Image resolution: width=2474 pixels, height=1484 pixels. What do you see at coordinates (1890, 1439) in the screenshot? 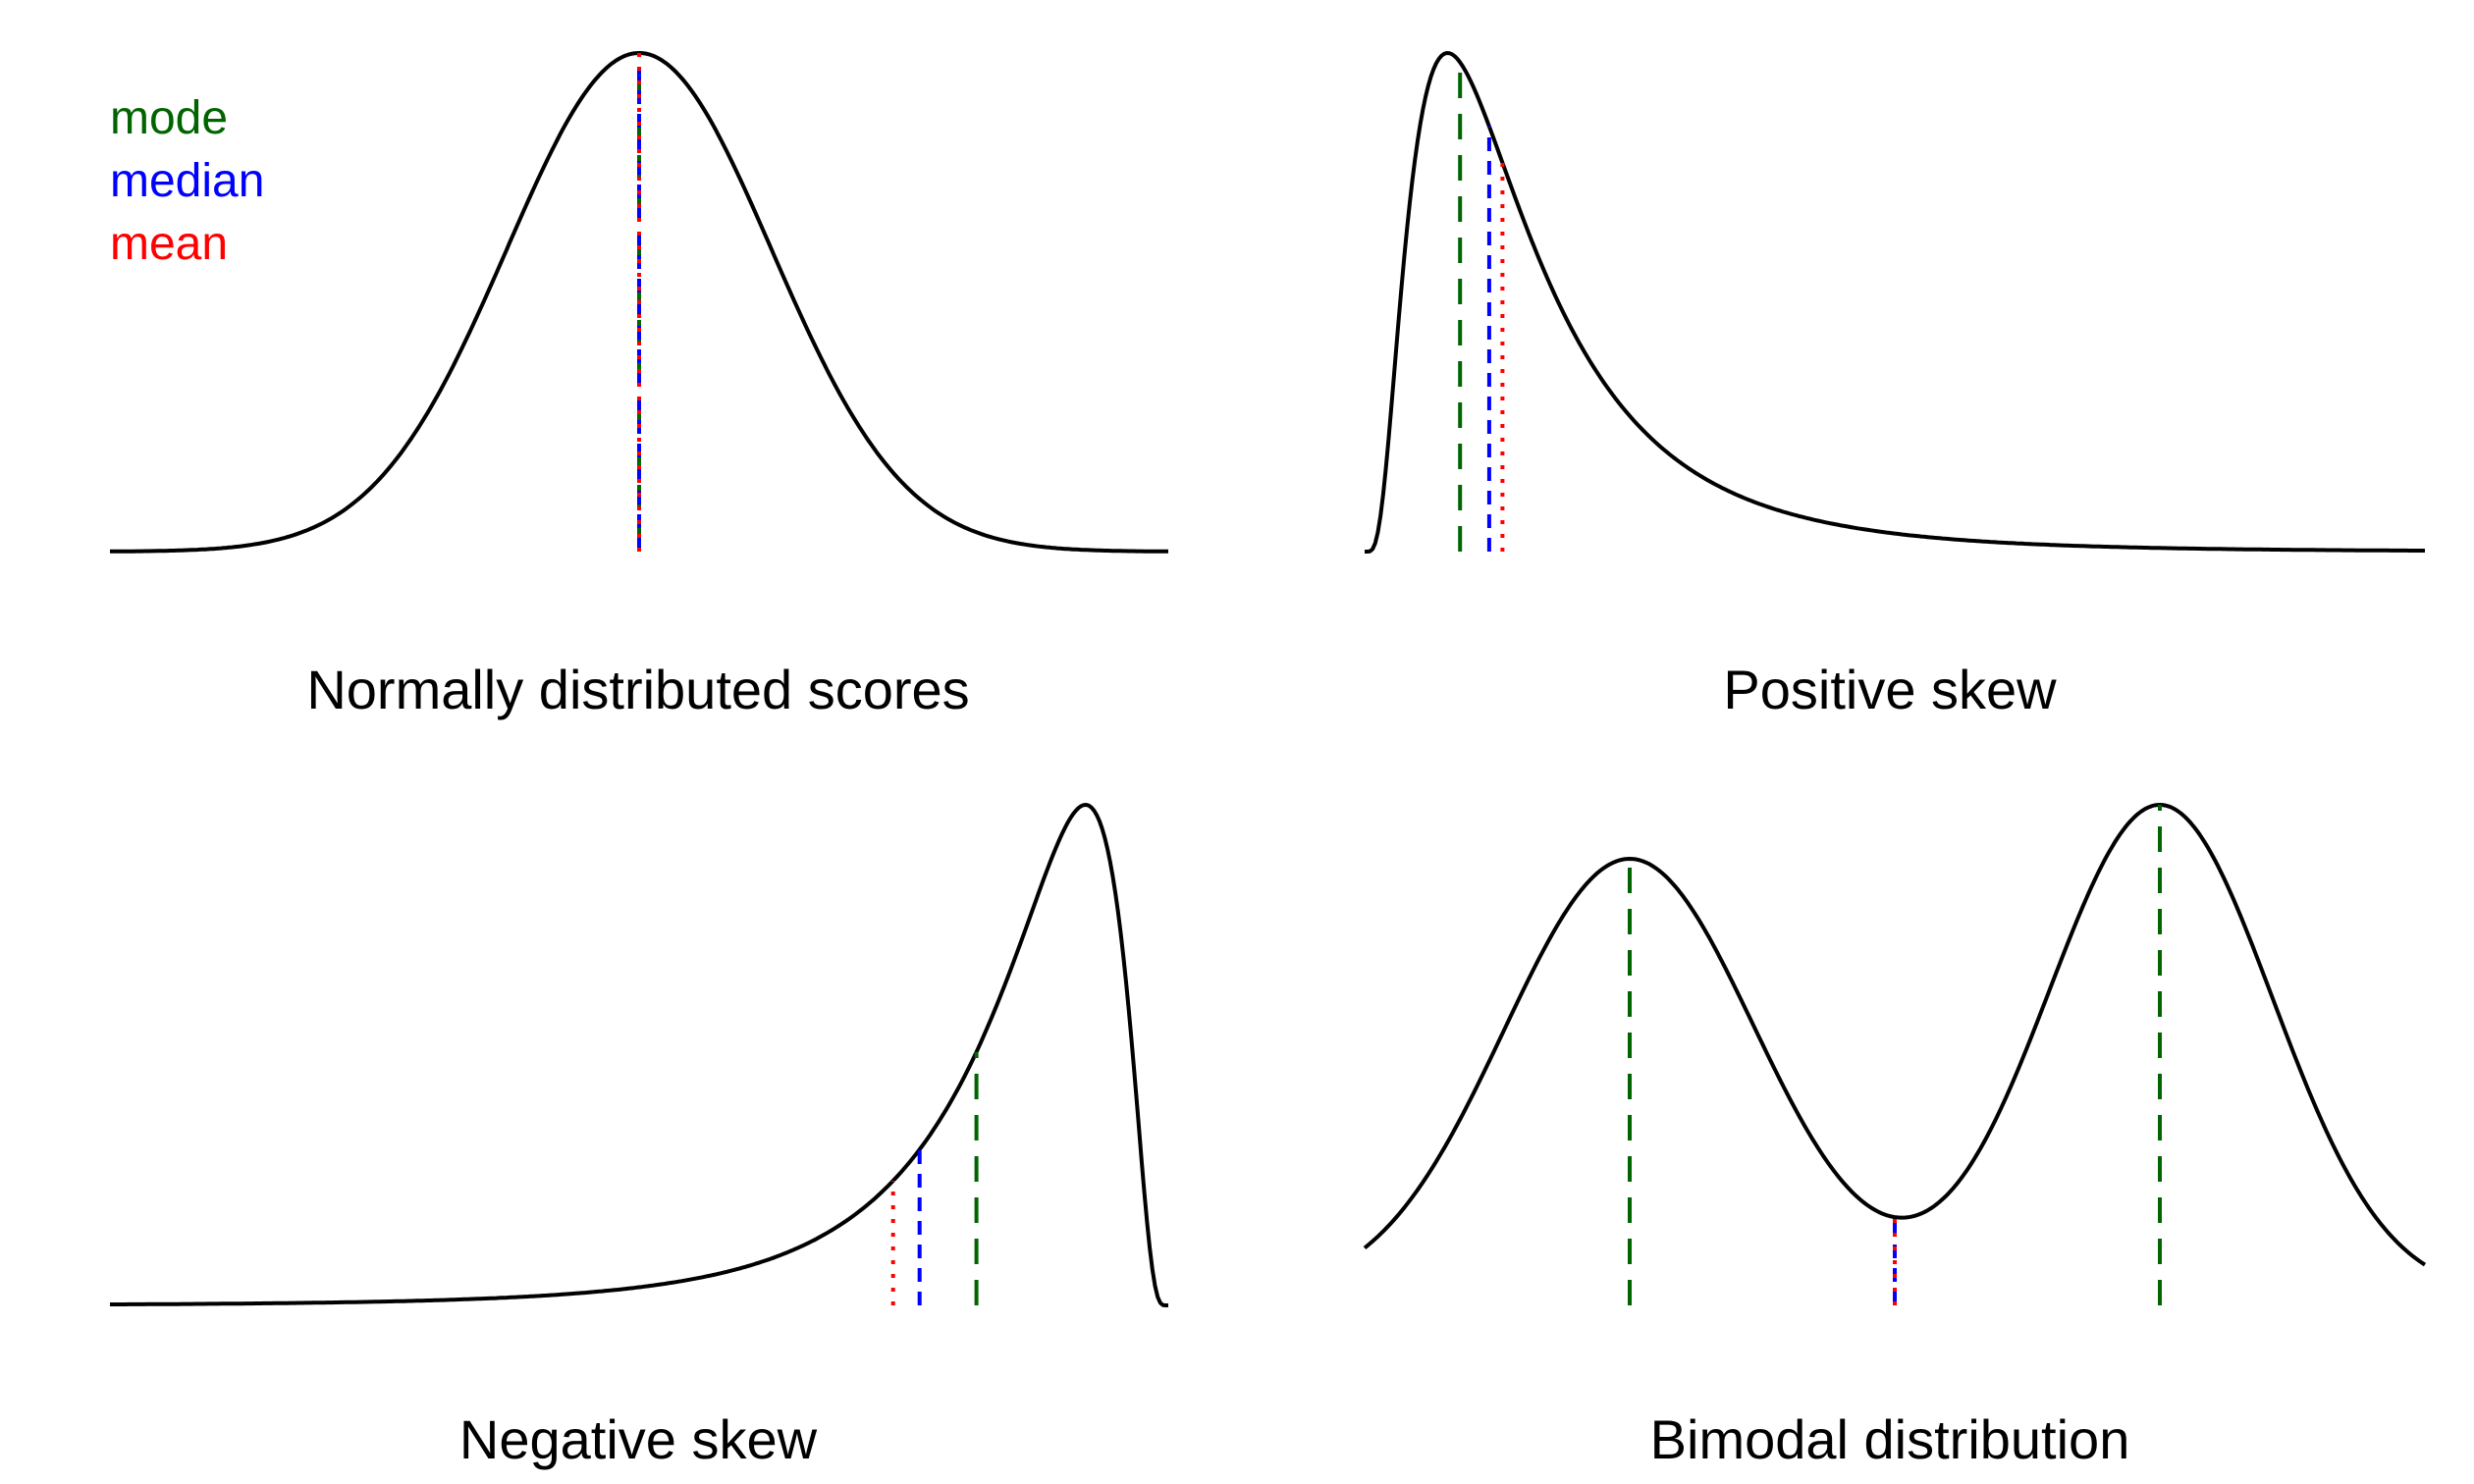
I see `panel-title: Bimodal distribution` at bounding box center [1890, 1439].